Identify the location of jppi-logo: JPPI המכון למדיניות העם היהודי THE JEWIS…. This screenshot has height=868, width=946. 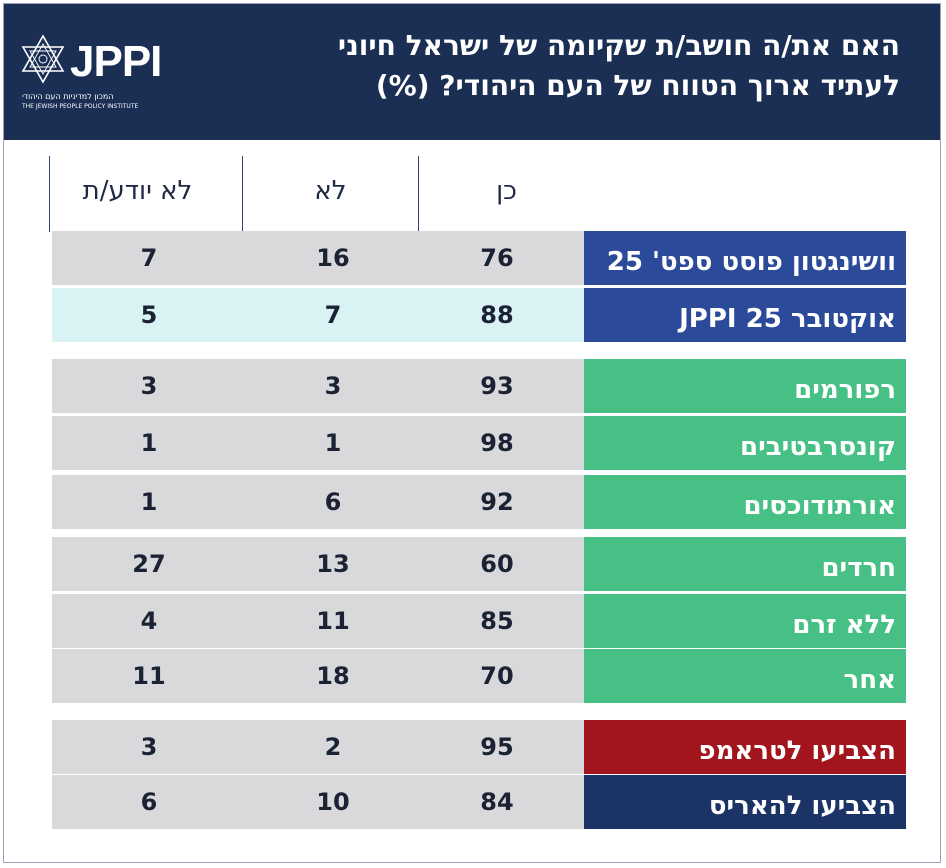
(93, 74).